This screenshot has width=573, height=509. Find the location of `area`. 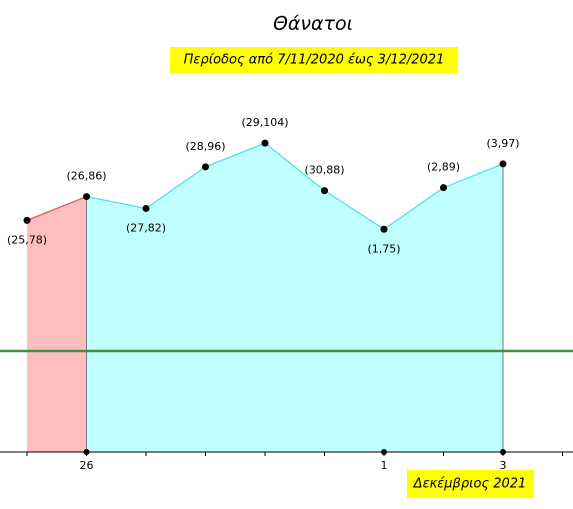

area is located at coordinates (57, 324).